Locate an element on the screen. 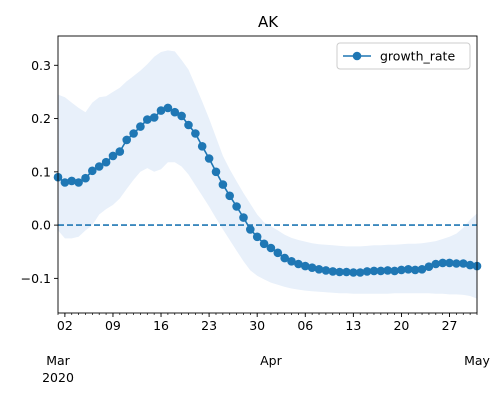 This screenshot has height=400, width=500. legend-box is located at coordinates (403, 56).